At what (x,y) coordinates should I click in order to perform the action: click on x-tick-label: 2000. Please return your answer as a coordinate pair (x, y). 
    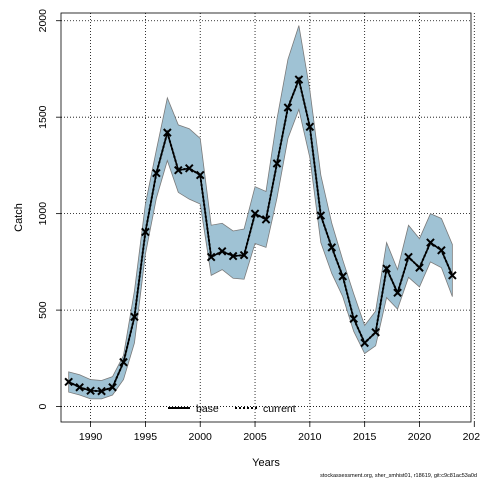
    Looking at the image, I should click on (201, 437).